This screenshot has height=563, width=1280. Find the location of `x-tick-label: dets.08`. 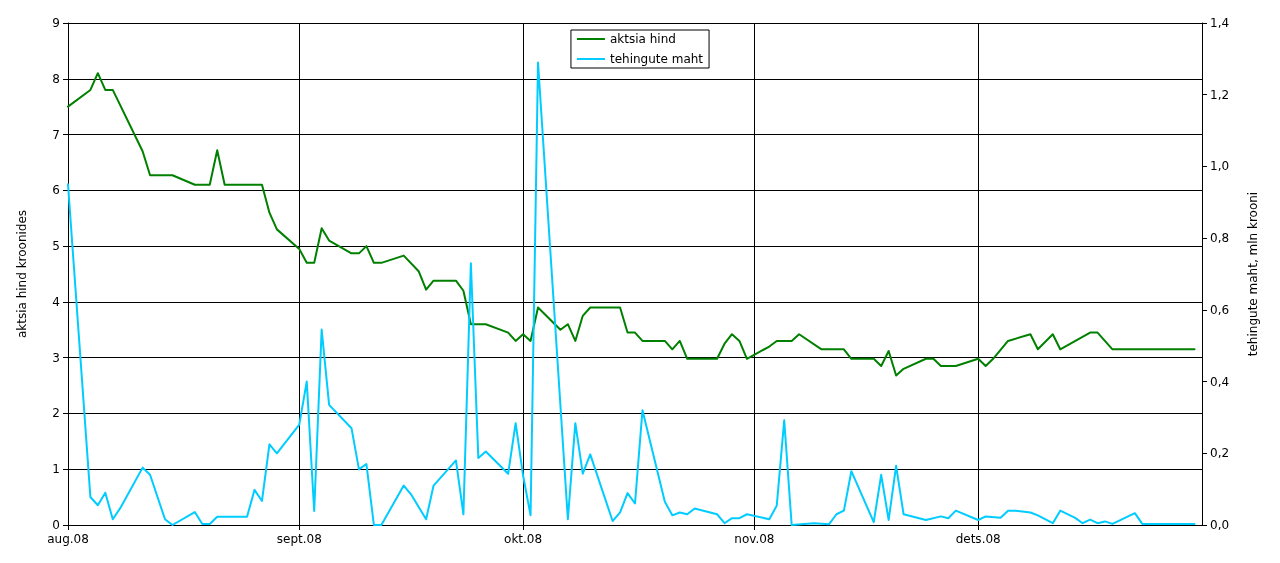

x-tick-label: dets.08 is located at coordinates (978, 539).